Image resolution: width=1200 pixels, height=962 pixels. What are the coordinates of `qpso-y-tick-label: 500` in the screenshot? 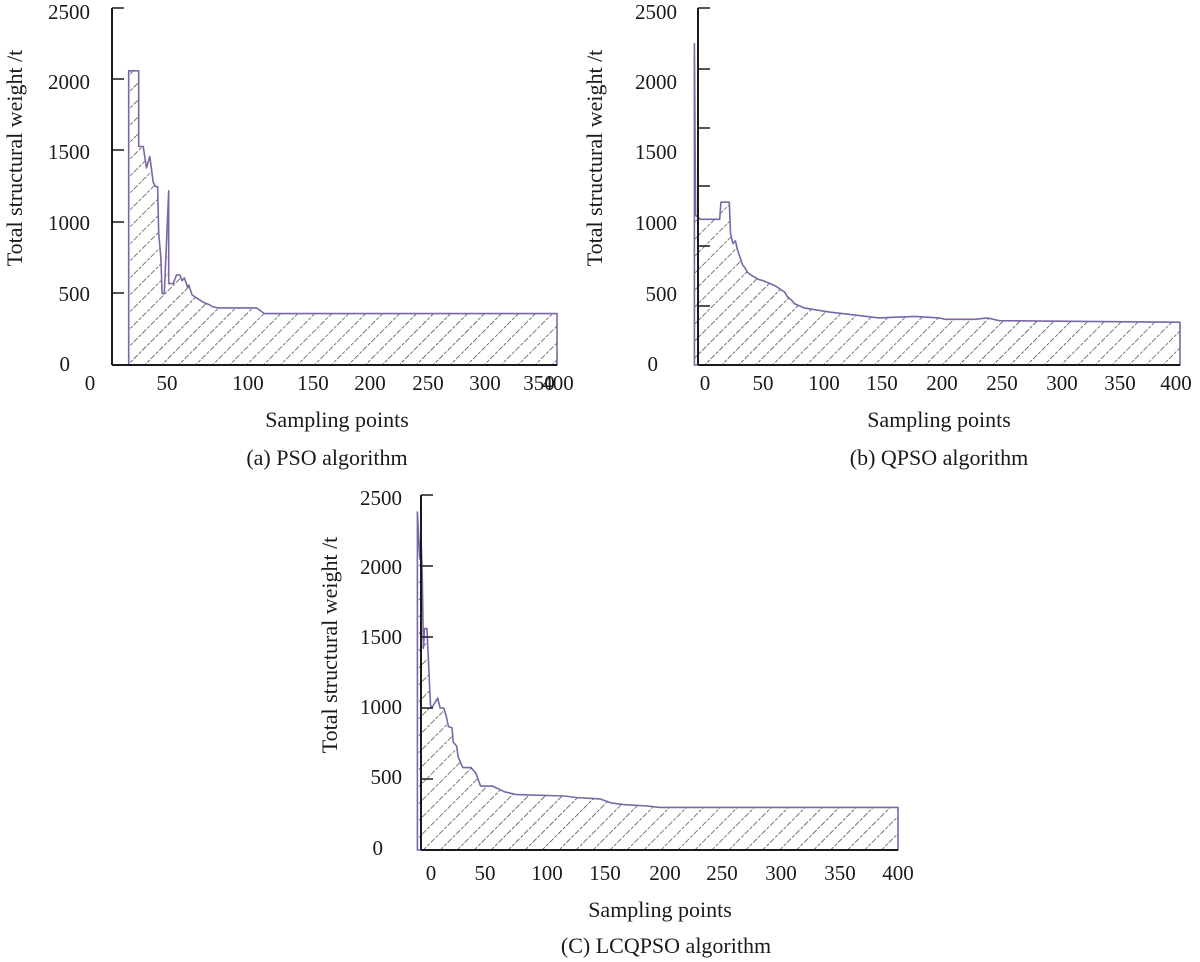 It's located at (662, 294).